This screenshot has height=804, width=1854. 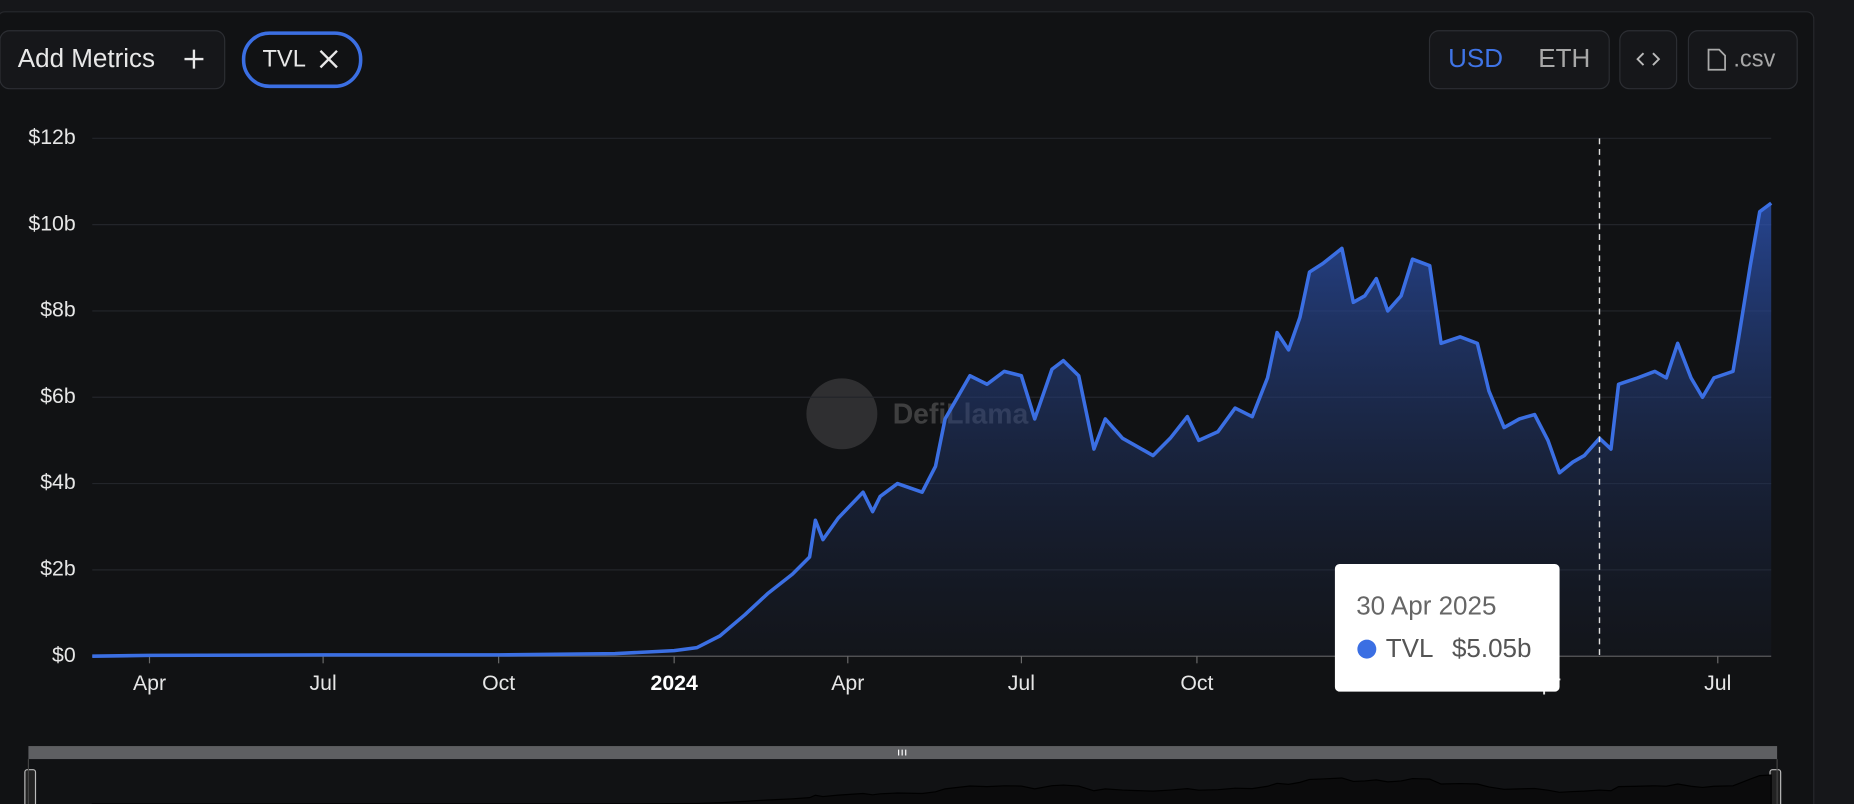 I want to click on brush-preview-line, so click(x=931, y=789).